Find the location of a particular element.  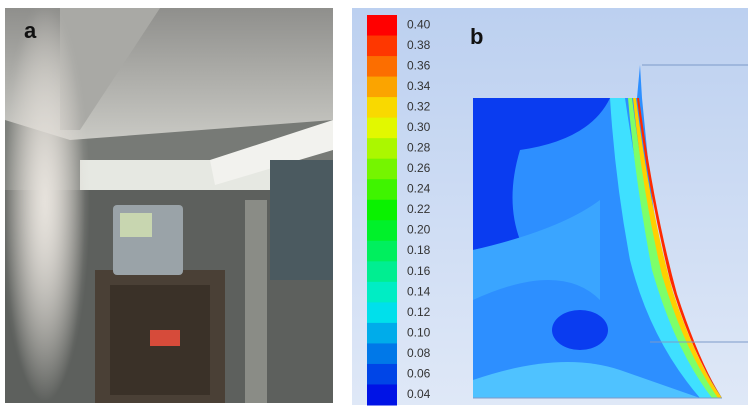

colorbar-label: 0.04 is located at coordinates (419, 394).